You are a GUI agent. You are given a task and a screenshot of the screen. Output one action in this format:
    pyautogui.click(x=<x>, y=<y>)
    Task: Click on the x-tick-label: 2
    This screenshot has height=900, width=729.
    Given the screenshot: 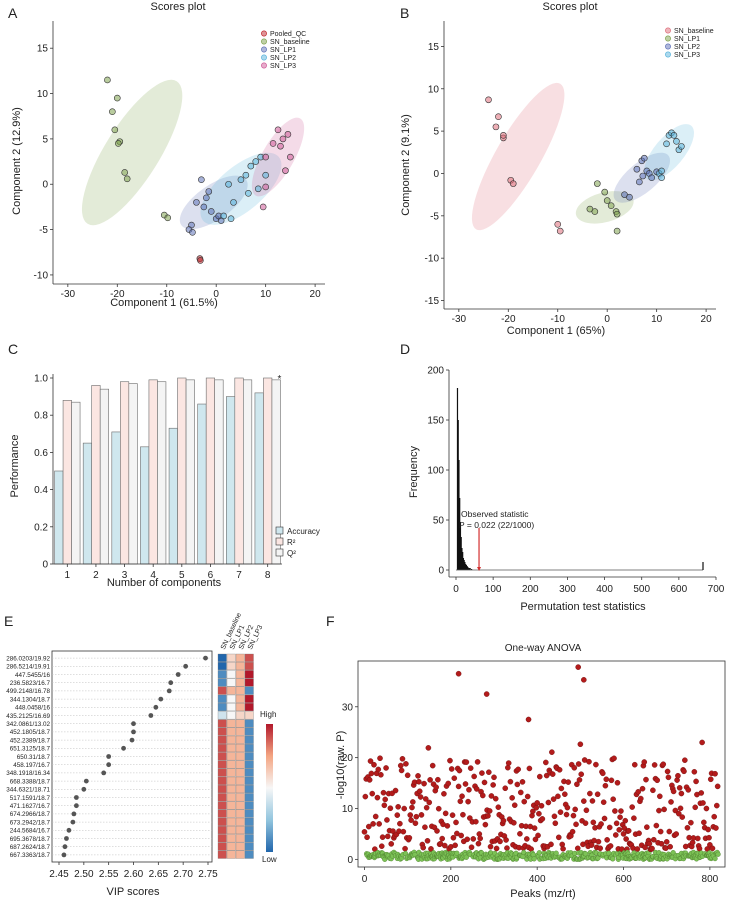 What is the action you would take?
    pyautogui.click(x=96, y=575)
    